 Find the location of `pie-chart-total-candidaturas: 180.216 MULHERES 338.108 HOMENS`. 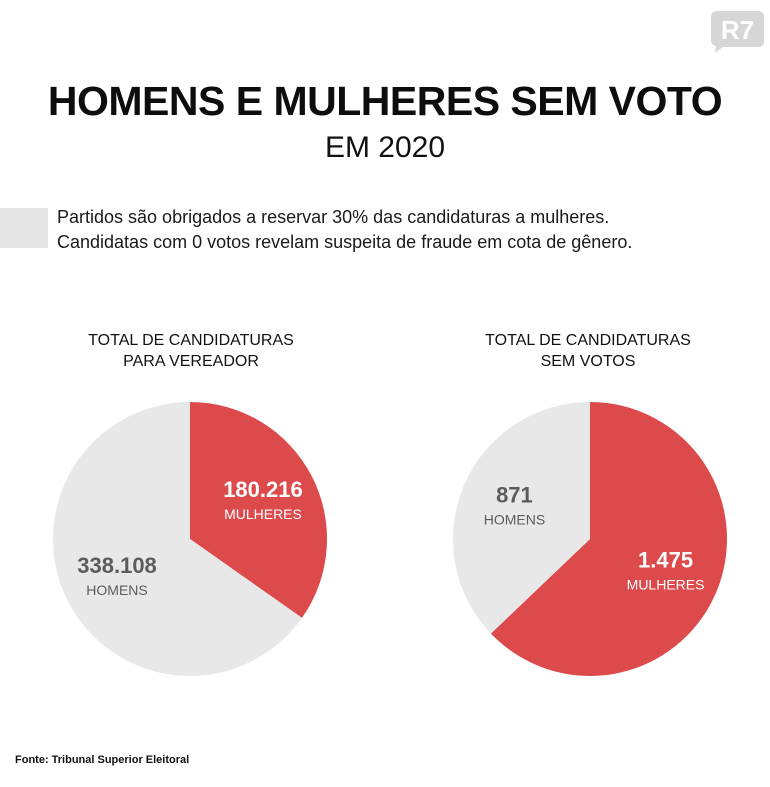

pie-chart-total-candidaturas: 180.216 MULHERES 338.108 HOMENS is located at coordinates (189, 539).